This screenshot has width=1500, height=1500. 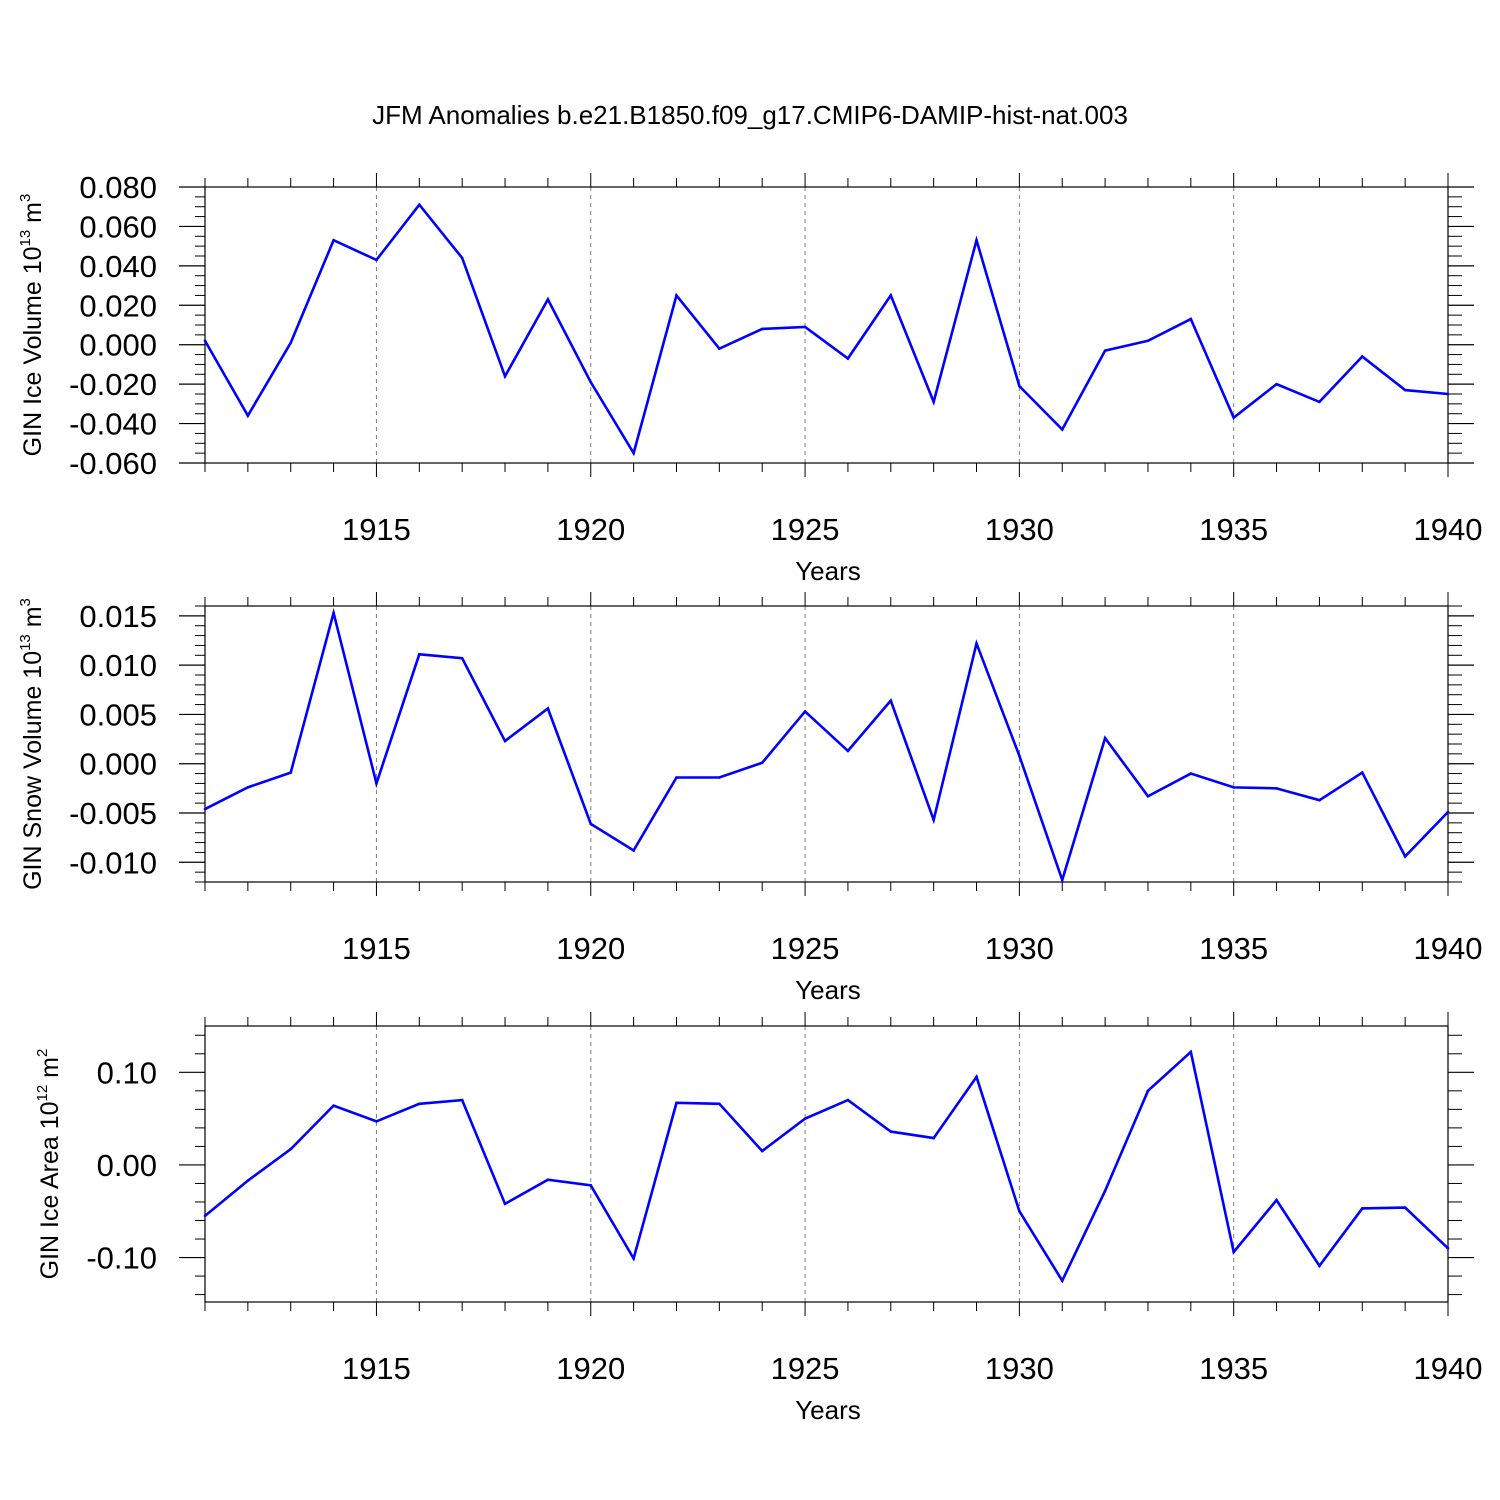 What do you see at coordinates (42, 1053) in the screenshot?
I see `y-axis-label-superscript: 2` at bounding box center [42, 1053].